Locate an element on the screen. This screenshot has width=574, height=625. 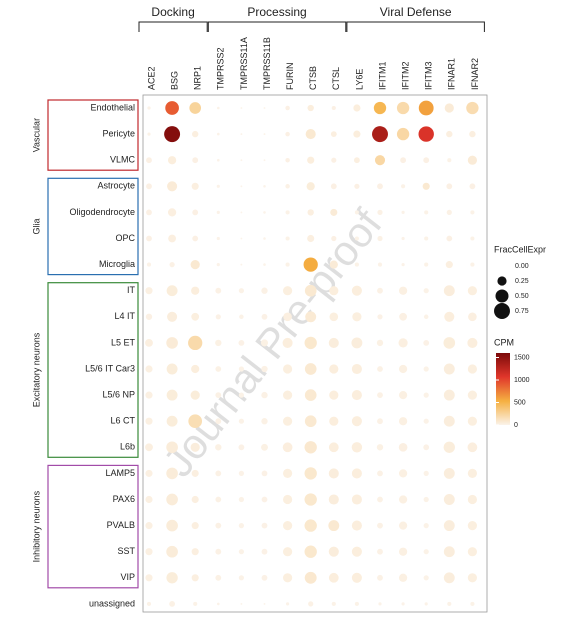
cell-type-label: L6b is located at coordinates (127, 447).